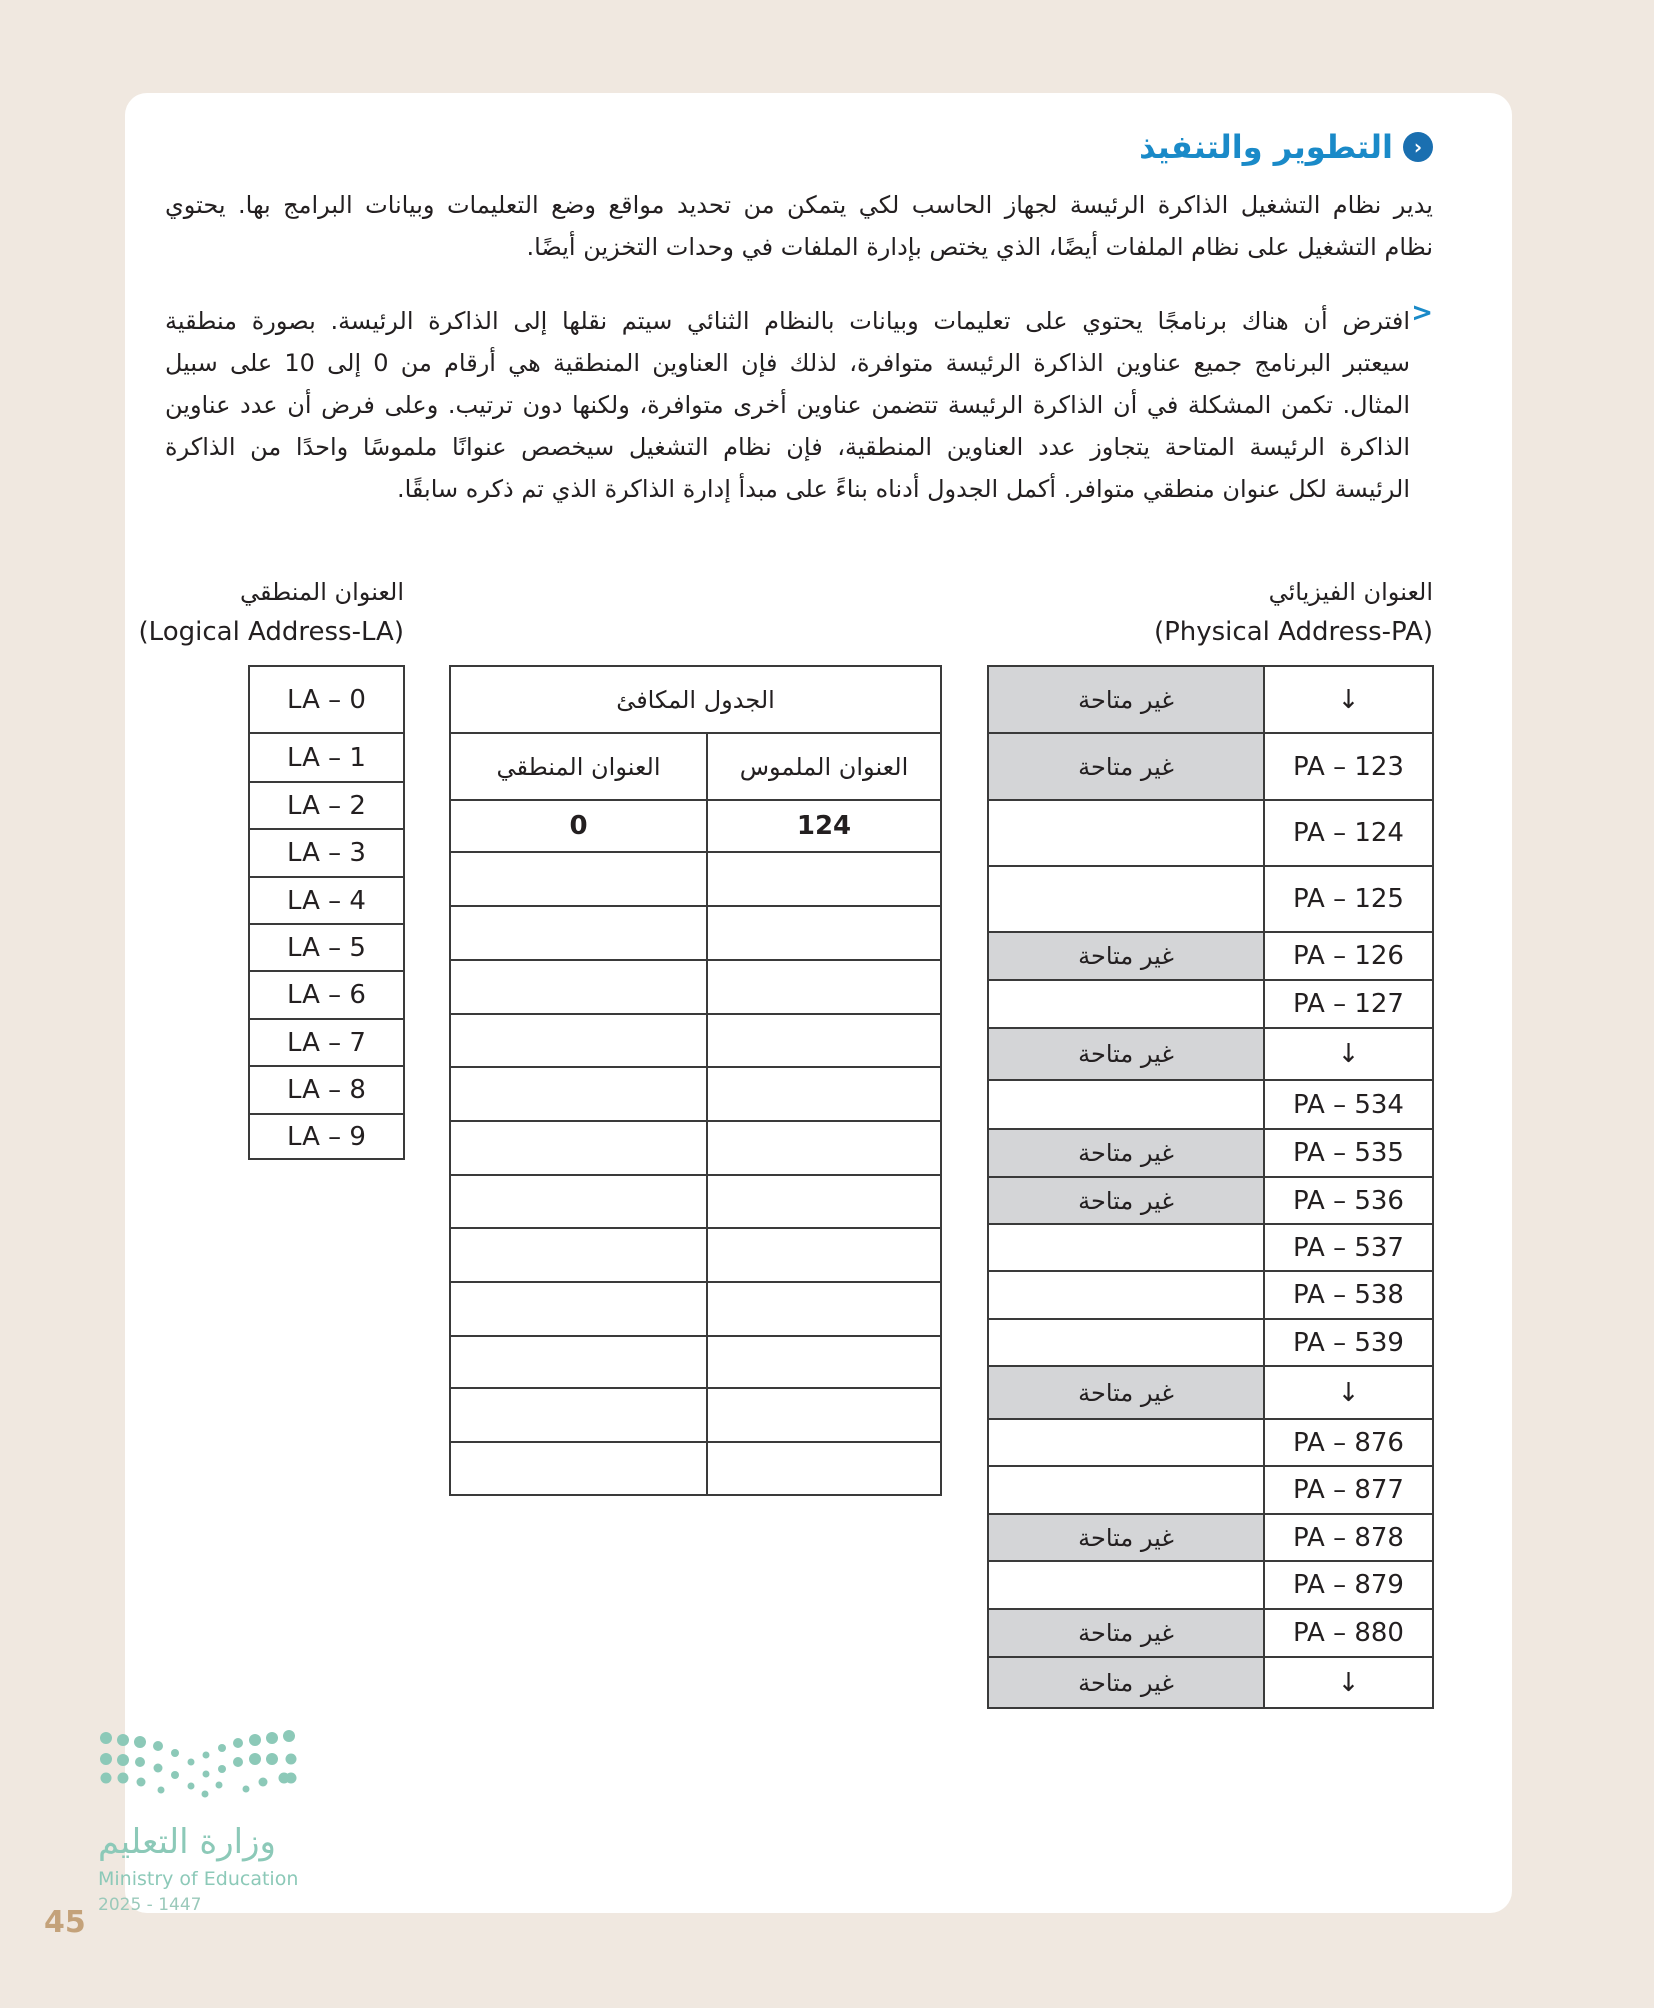  Describe the element at coordinates (578, 826) in the screenshot. I see `mapping-logical-cell: 0` at that location.